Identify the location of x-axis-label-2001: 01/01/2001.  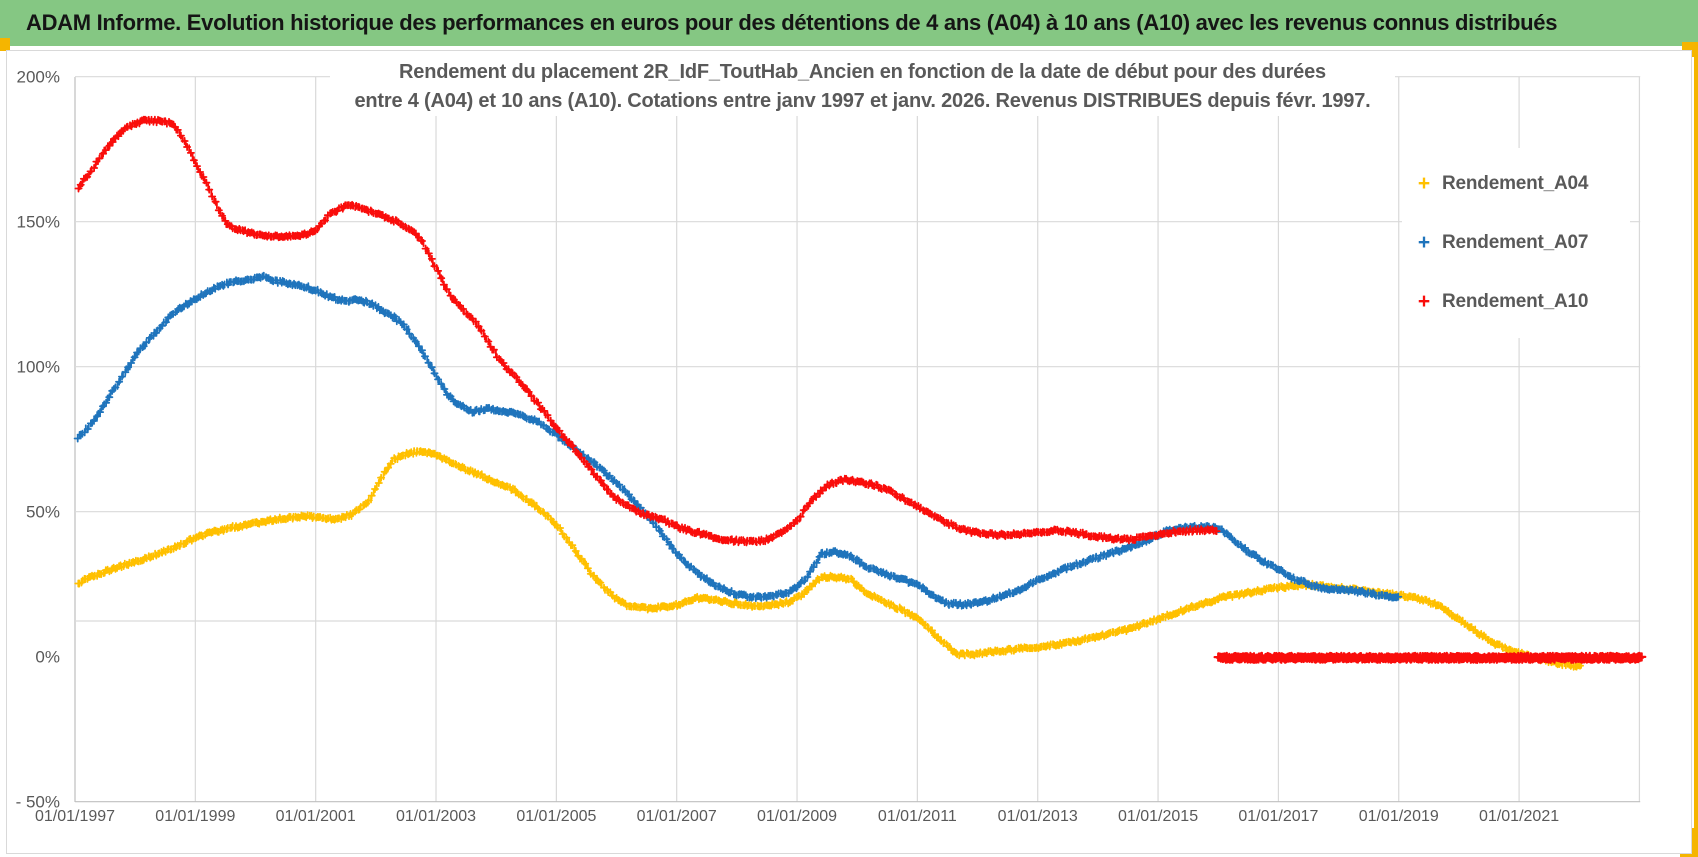
(316, 816).